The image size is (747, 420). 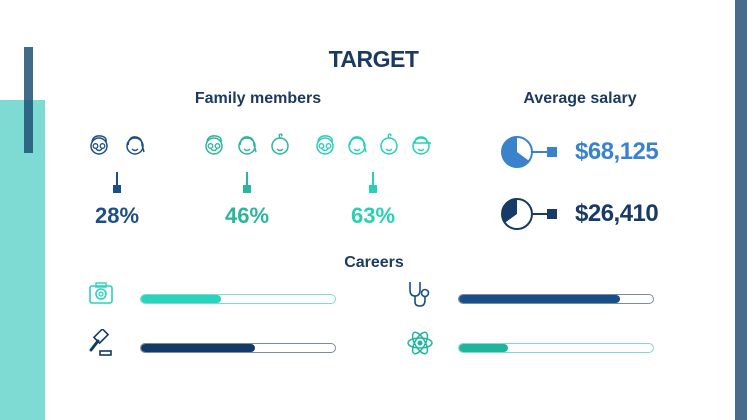 I want to click on salary-value: $26,410, so click(x=617, y=213).